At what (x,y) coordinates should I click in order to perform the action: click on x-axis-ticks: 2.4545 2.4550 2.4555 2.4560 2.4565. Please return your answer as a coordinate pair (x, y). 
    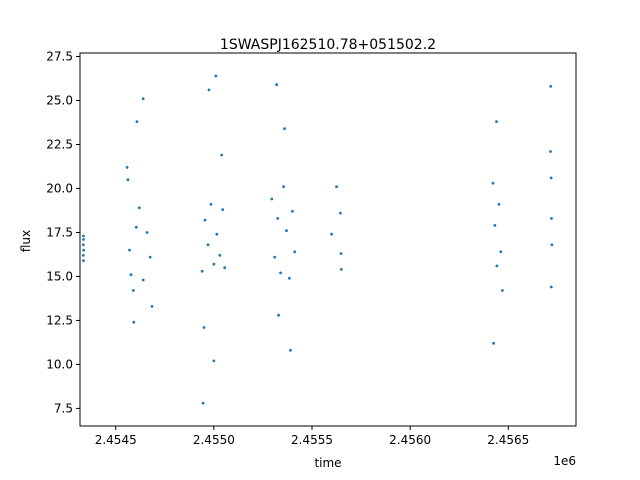
    Looking at the image, I should click on (312, 436).